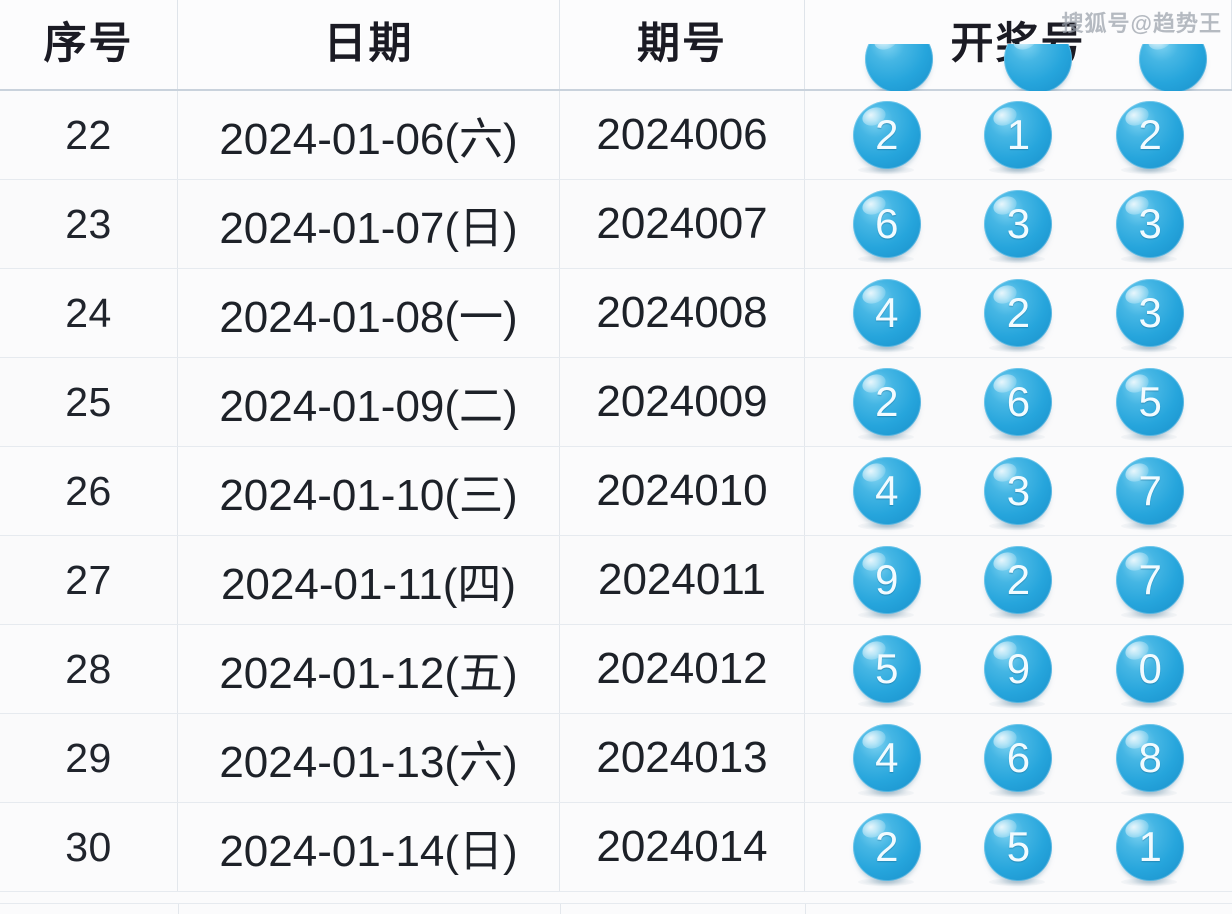  I want to click on table-row: 26 2024-01-10(三) 2024010 4 3 7, so click(616, 491).